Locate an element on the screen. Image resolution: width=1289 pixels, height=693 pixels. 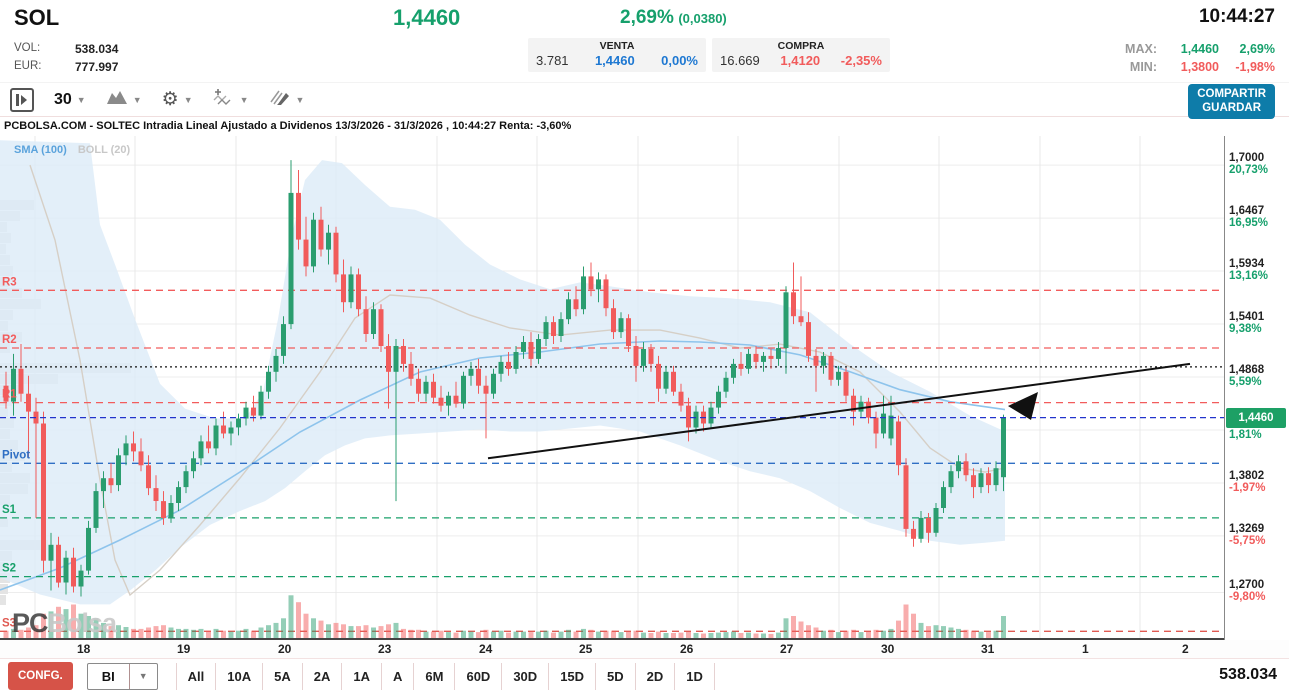
compra-pct: -2,35% is located at coordinates (861, 60).